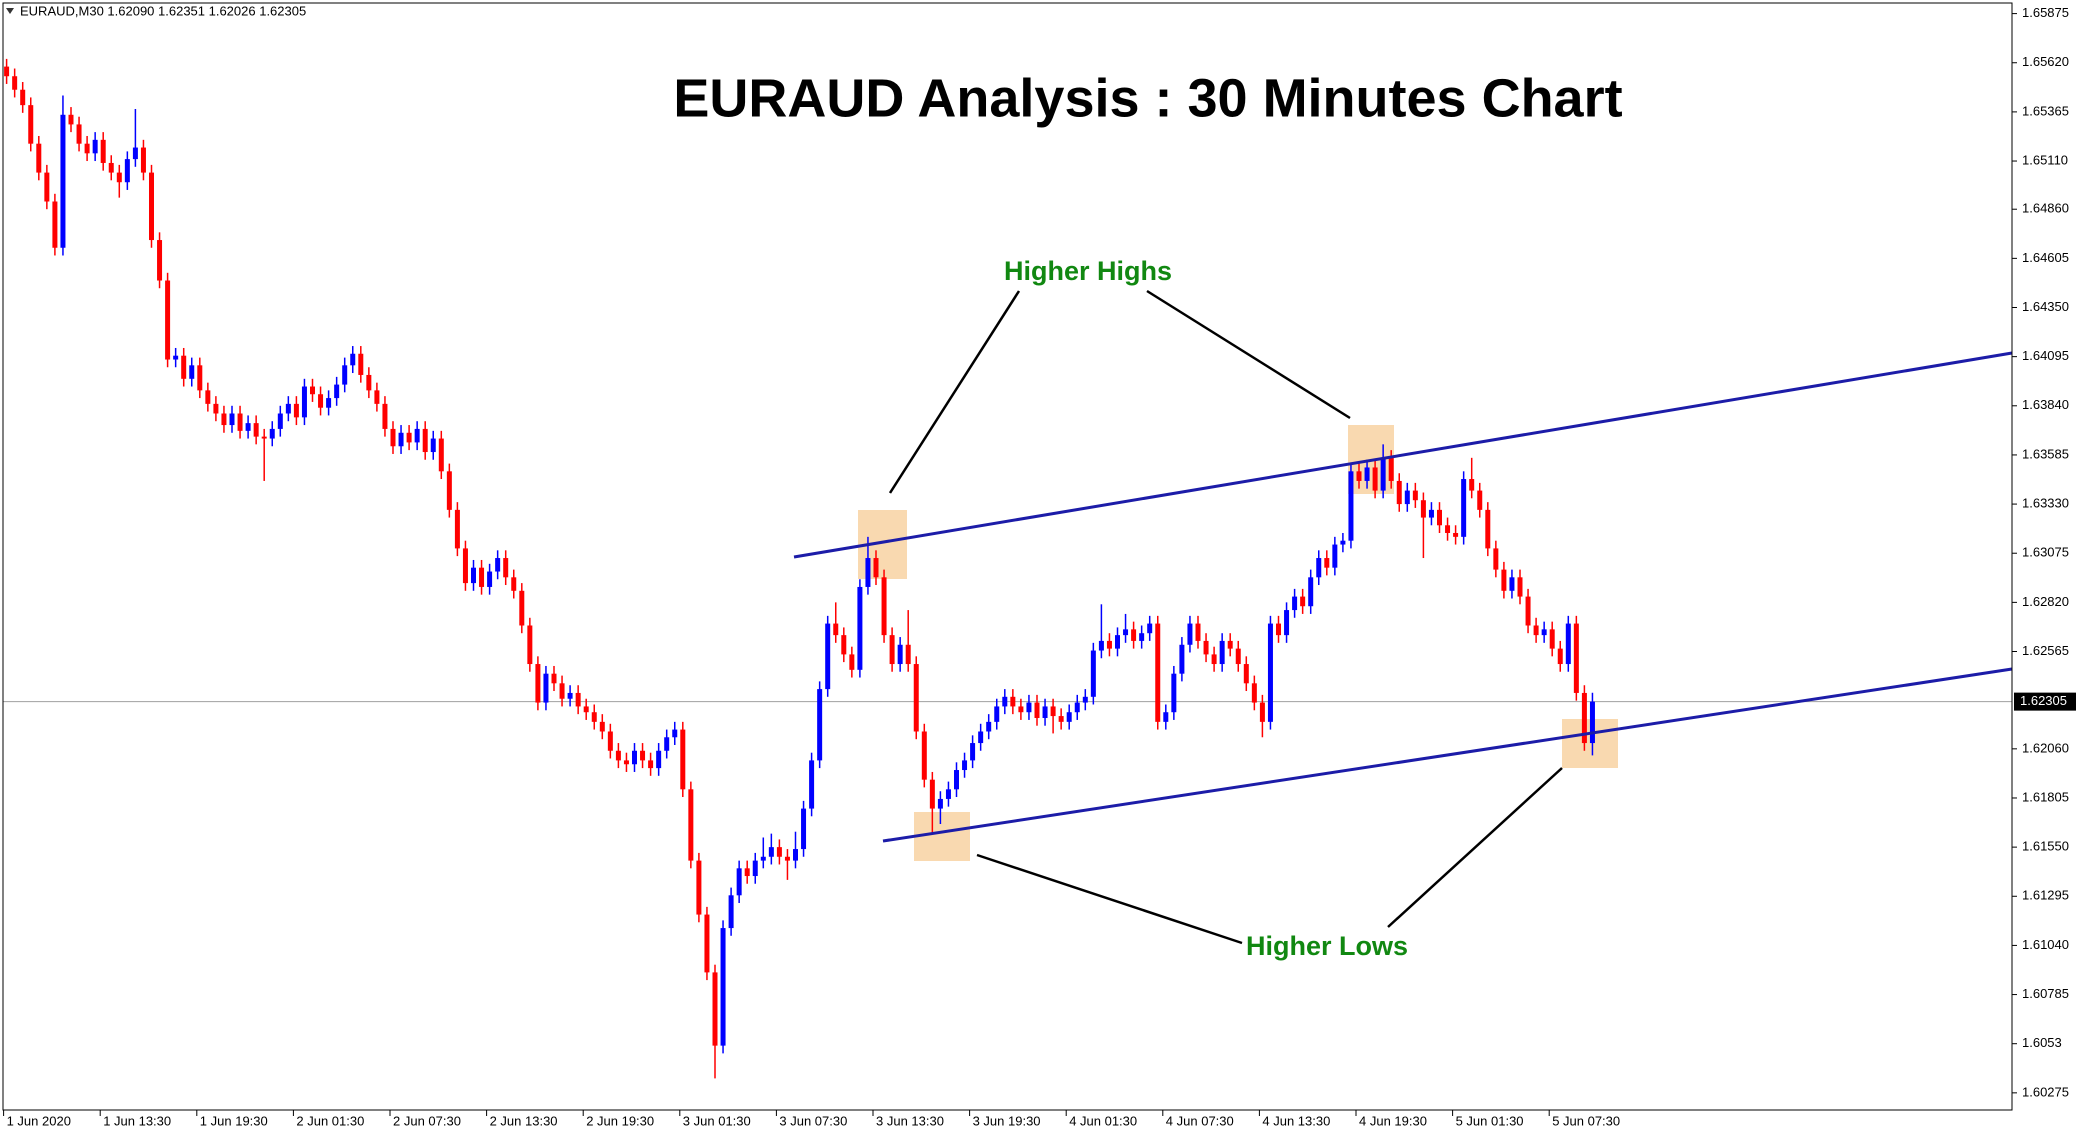 The image size is (2076, 1138). I want to click on x-tick-label: 1 Jun 2020, so click(39, 1120).